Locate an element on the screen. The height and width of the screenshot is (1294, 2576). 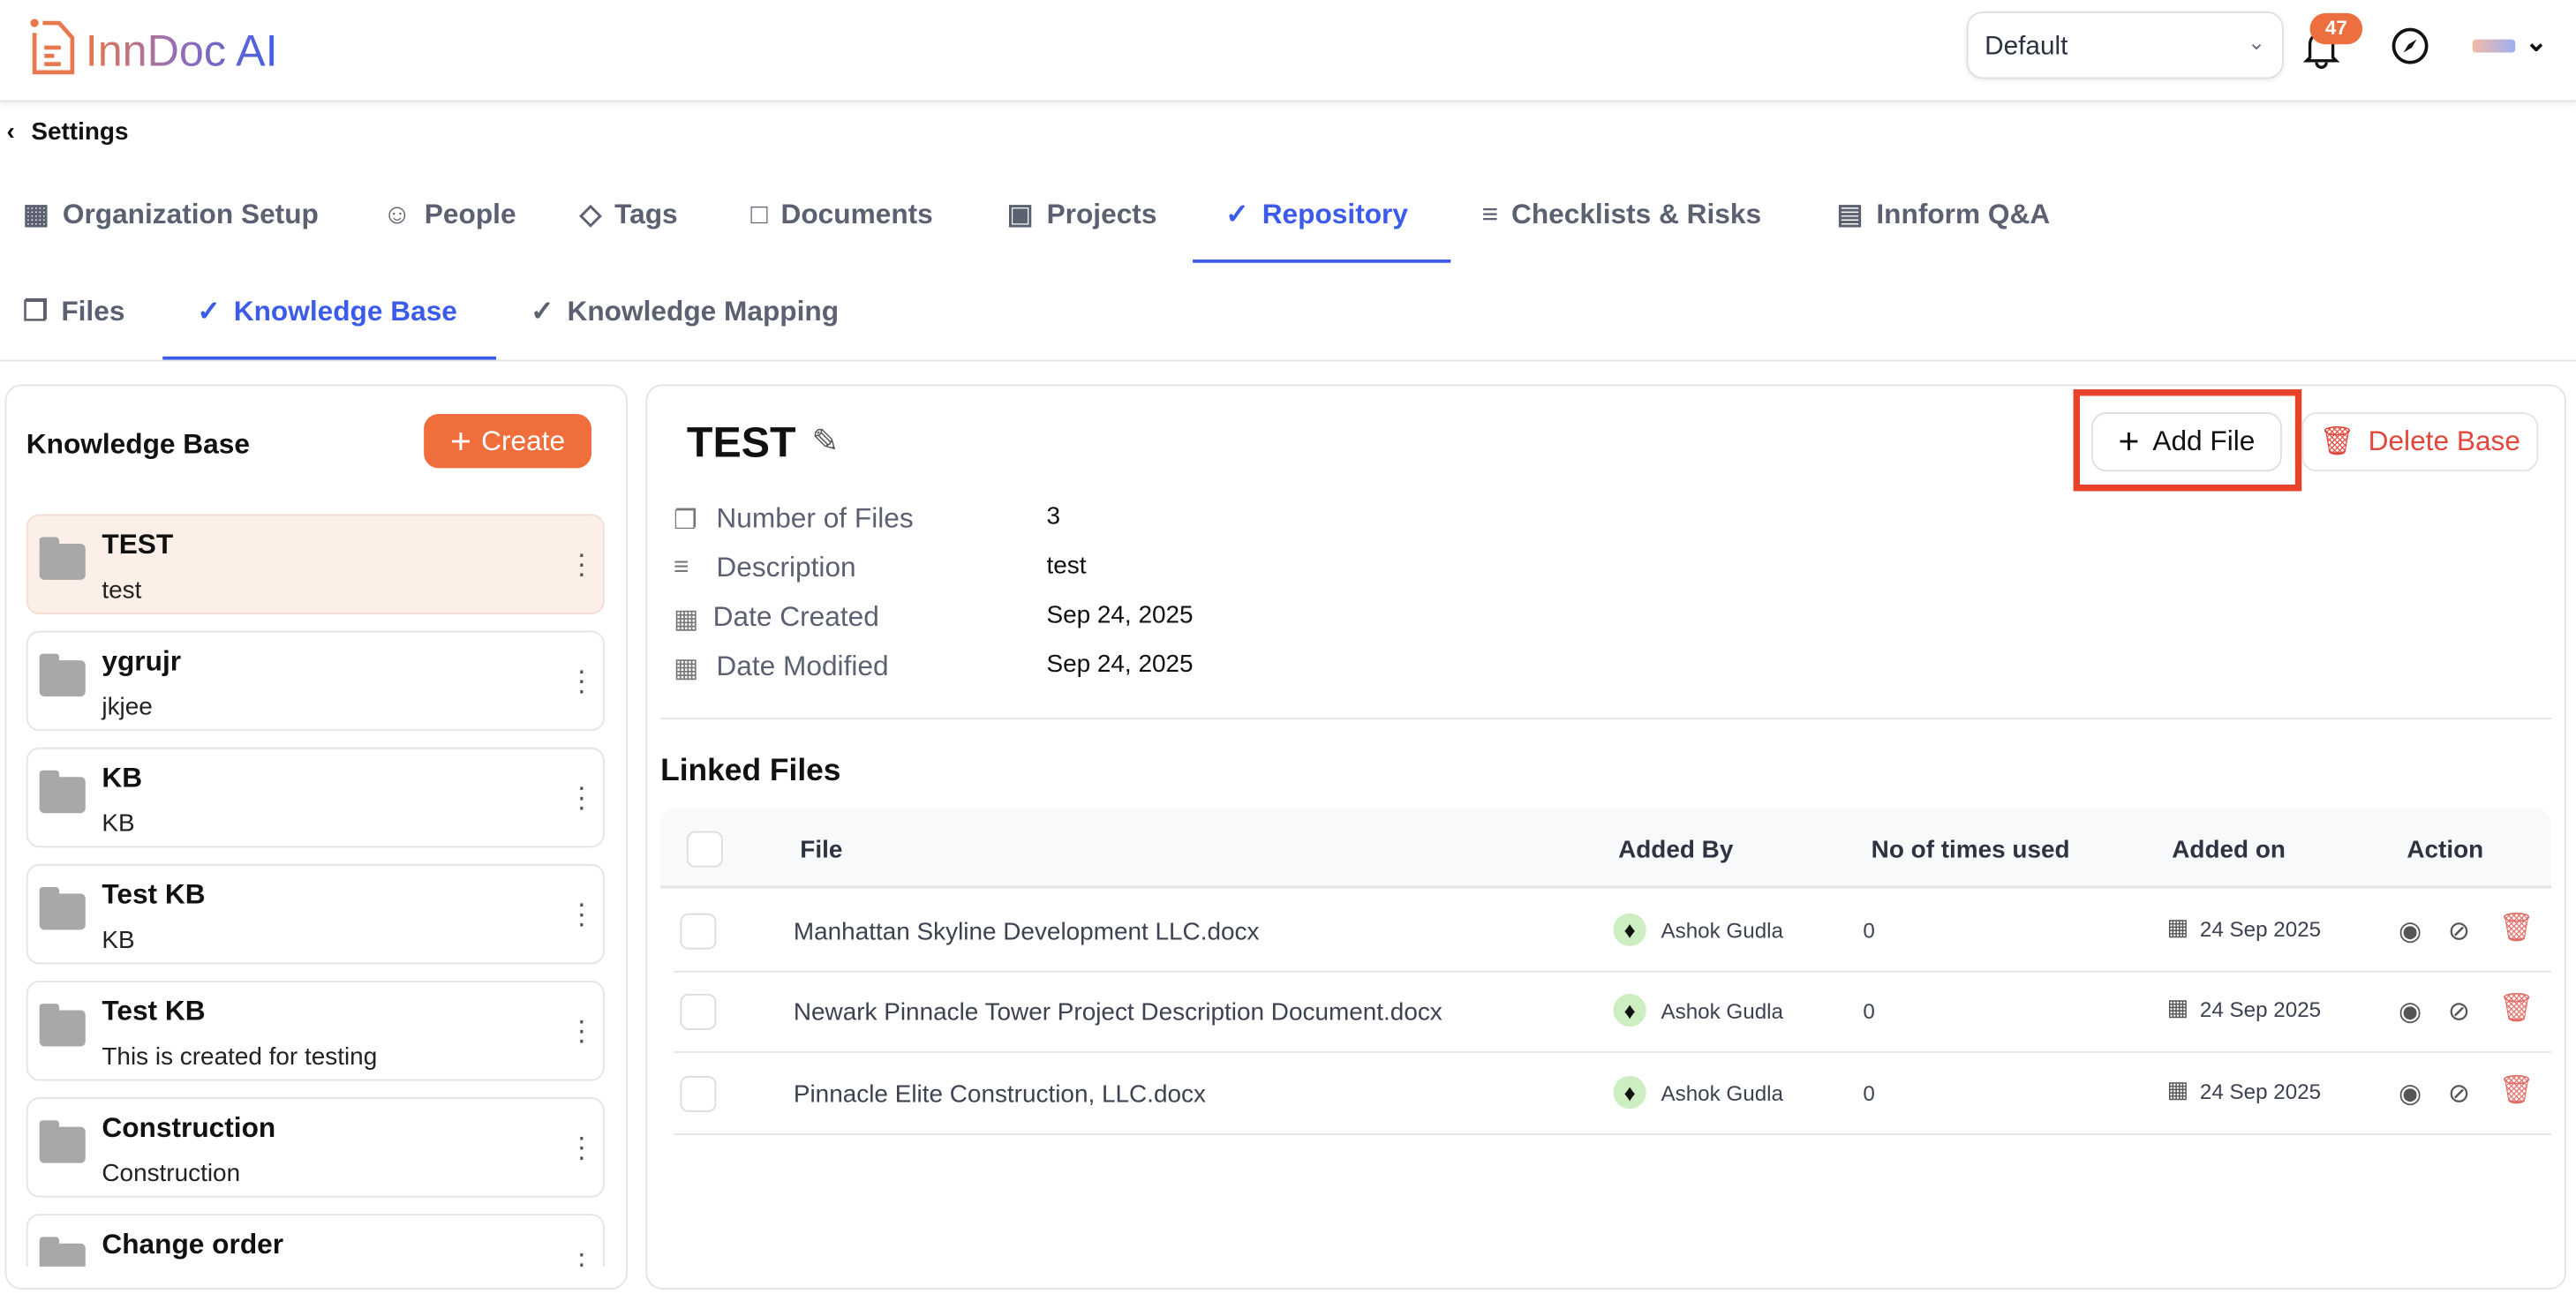
top-header: InnDoc AI Default ⌄ 47 ⌄ is located at coordinates (1288, 51).